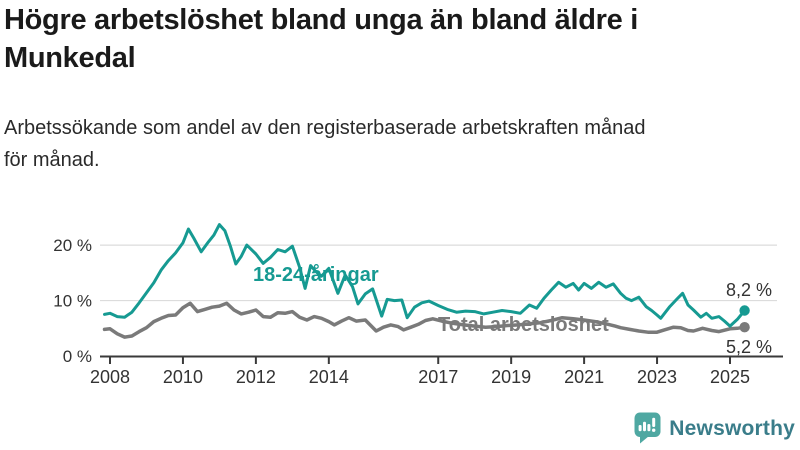 This screenshot has height=450, width=800. I want to click on newsworthy-logo: Newsworthy, so click(714, 428).